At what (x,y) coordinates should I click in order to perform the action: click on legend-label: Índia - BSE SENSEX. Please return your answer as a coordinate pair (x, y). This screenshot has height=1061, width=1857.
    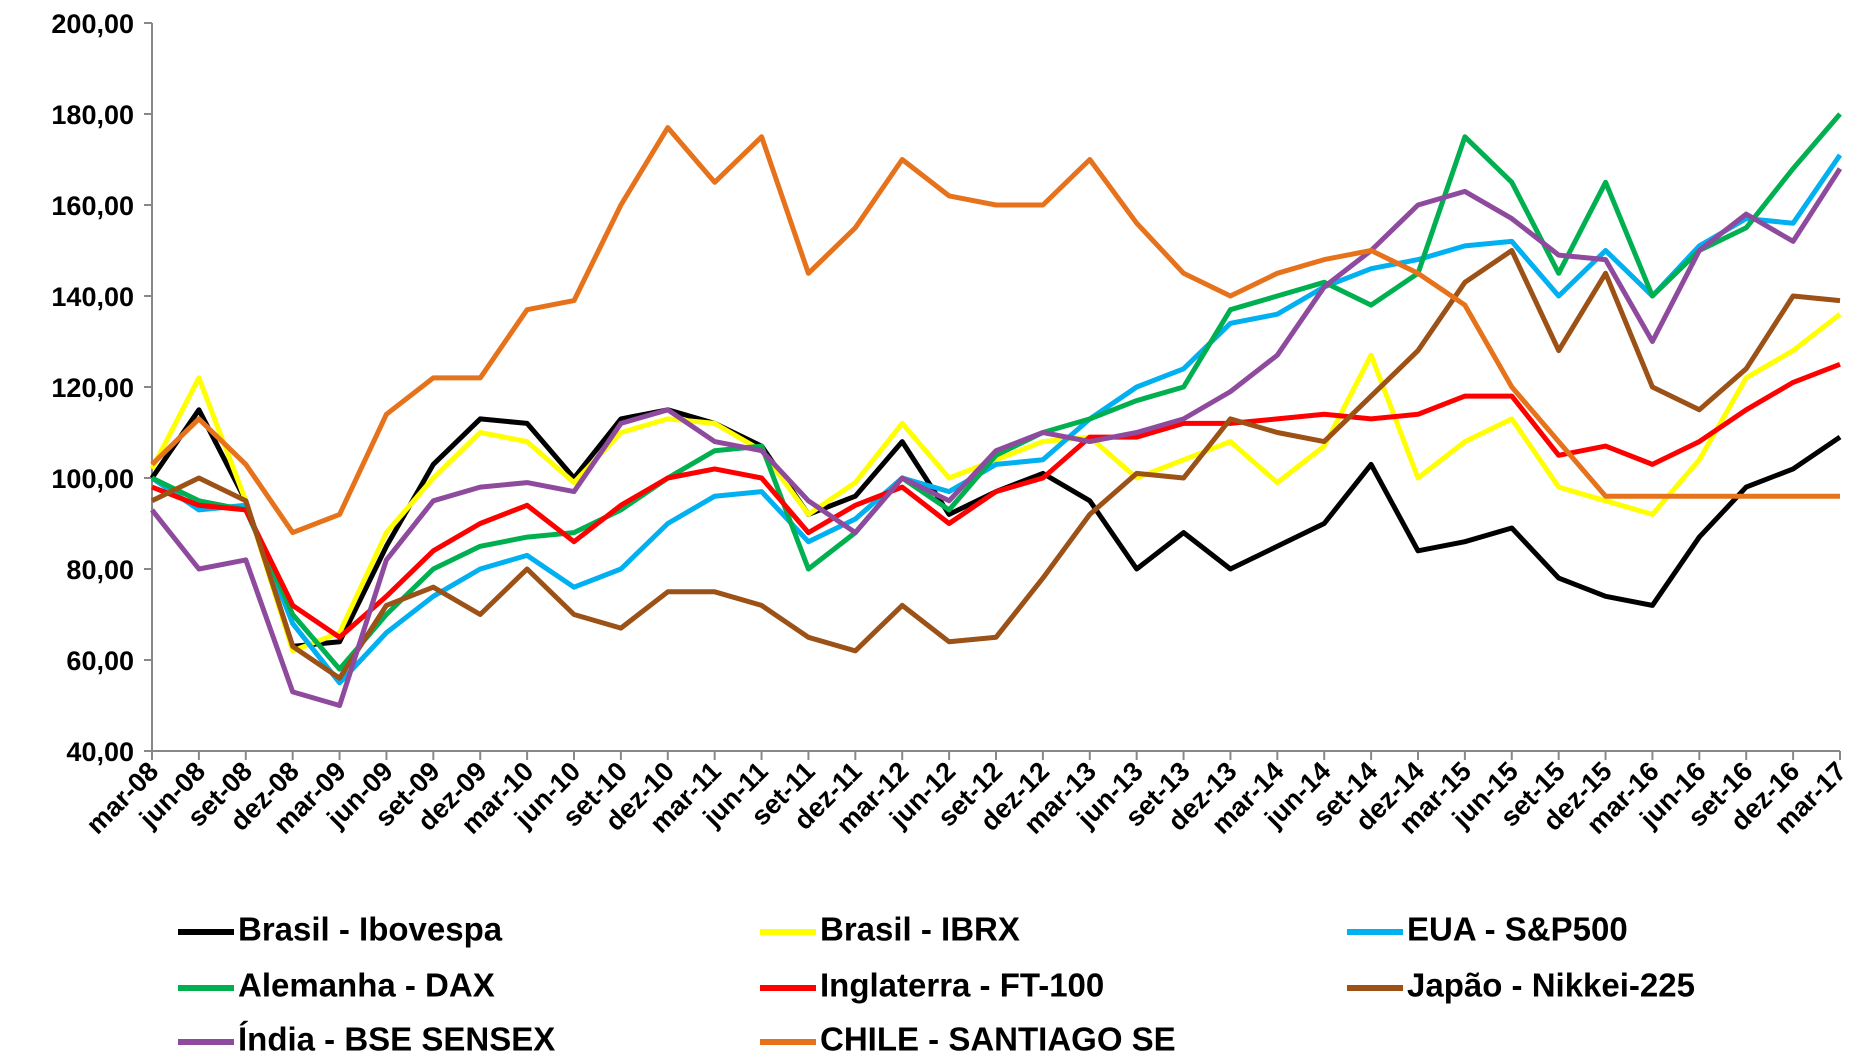
    Looking at the image, I should click on (396, 1039).